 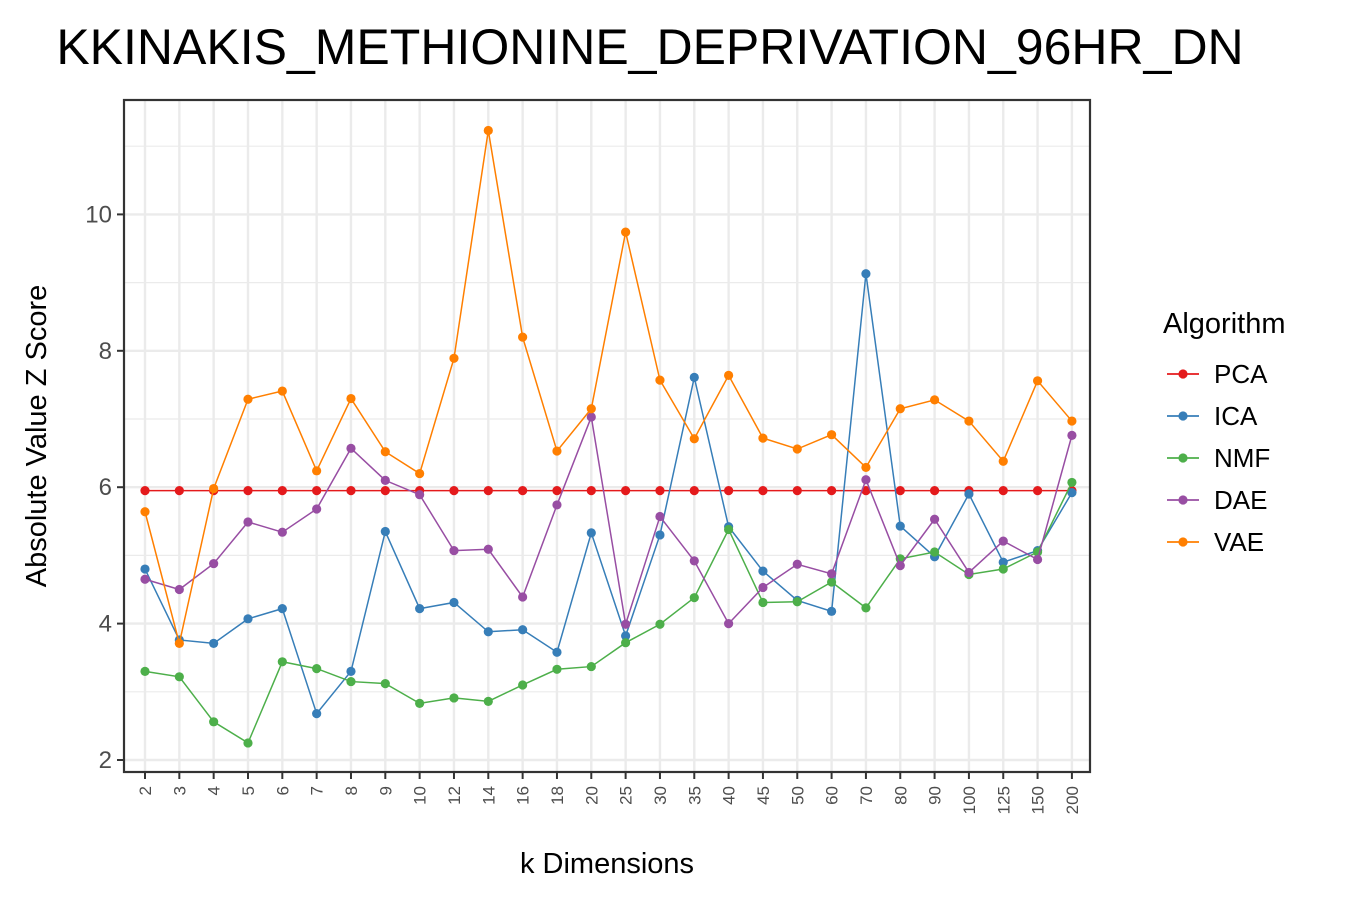 I want to click on x-tick-label: 14, so click(x=488, y=795).